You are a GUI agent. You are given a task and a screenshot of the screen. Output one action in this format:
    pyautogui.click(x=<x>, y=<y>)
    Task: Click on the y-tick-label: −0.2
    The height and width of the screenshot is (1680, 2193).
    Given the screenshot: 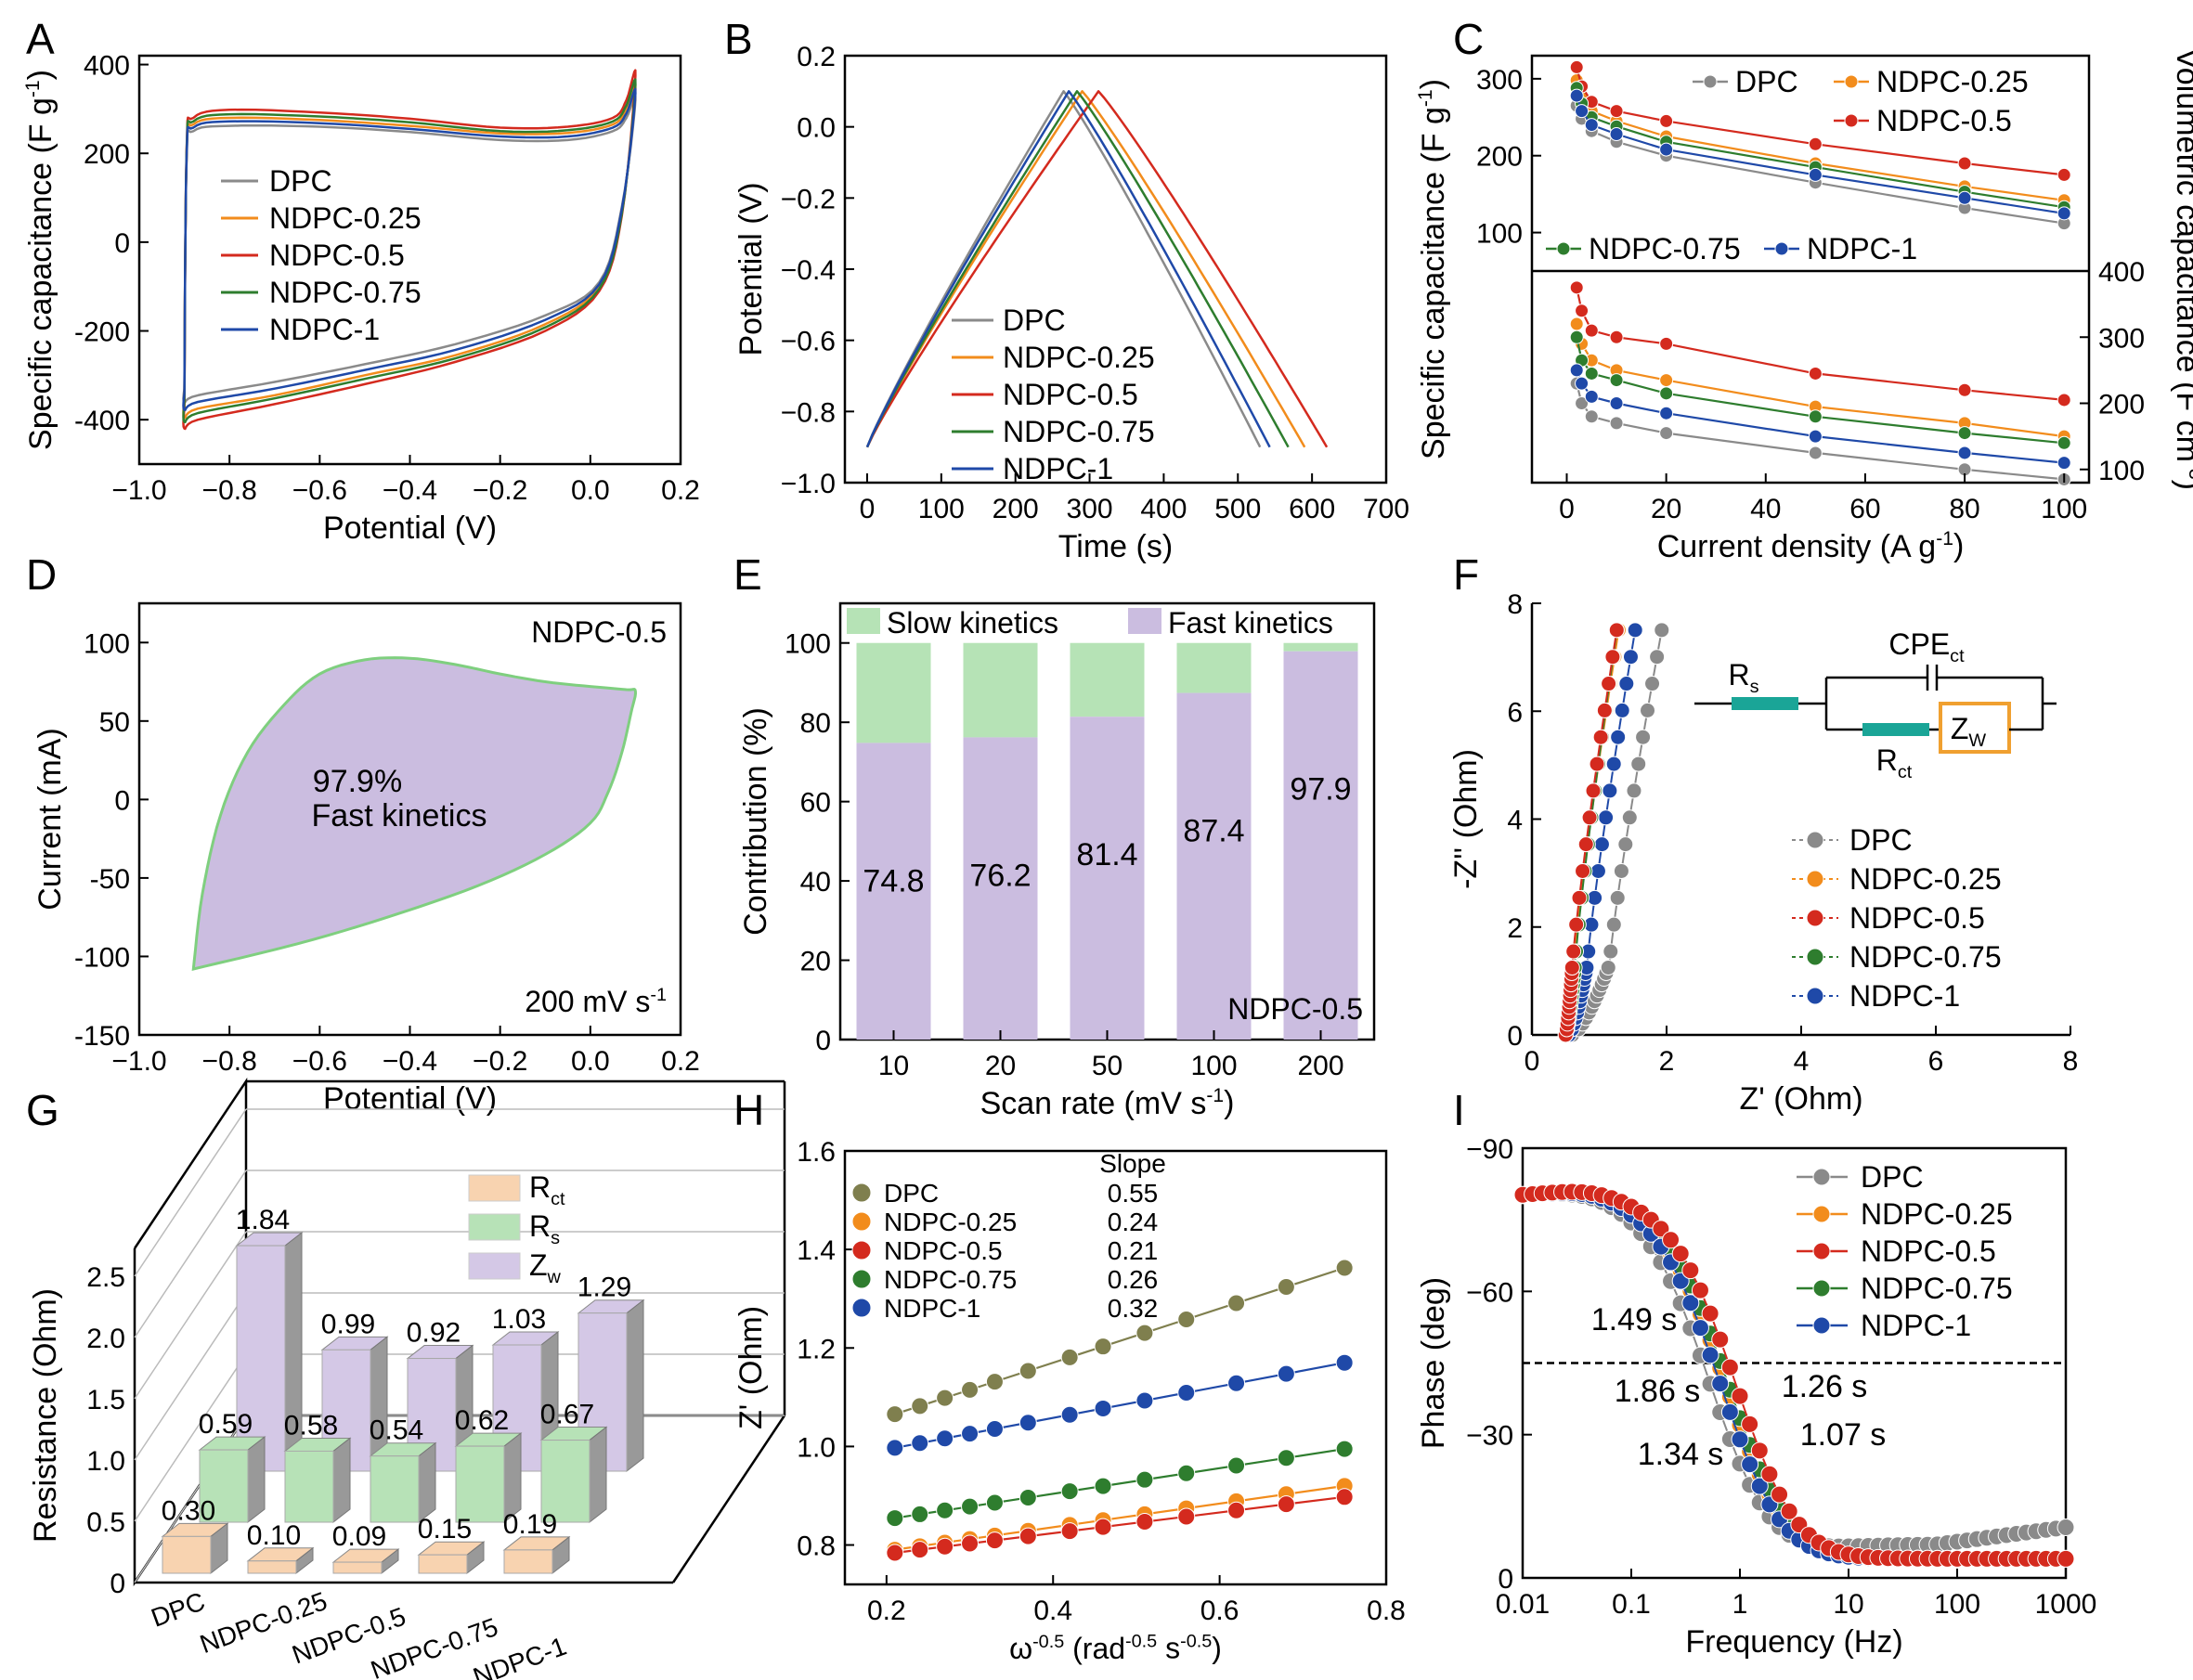 What is the action you would take?
    pyautogui.click(x=808, y=199)
    